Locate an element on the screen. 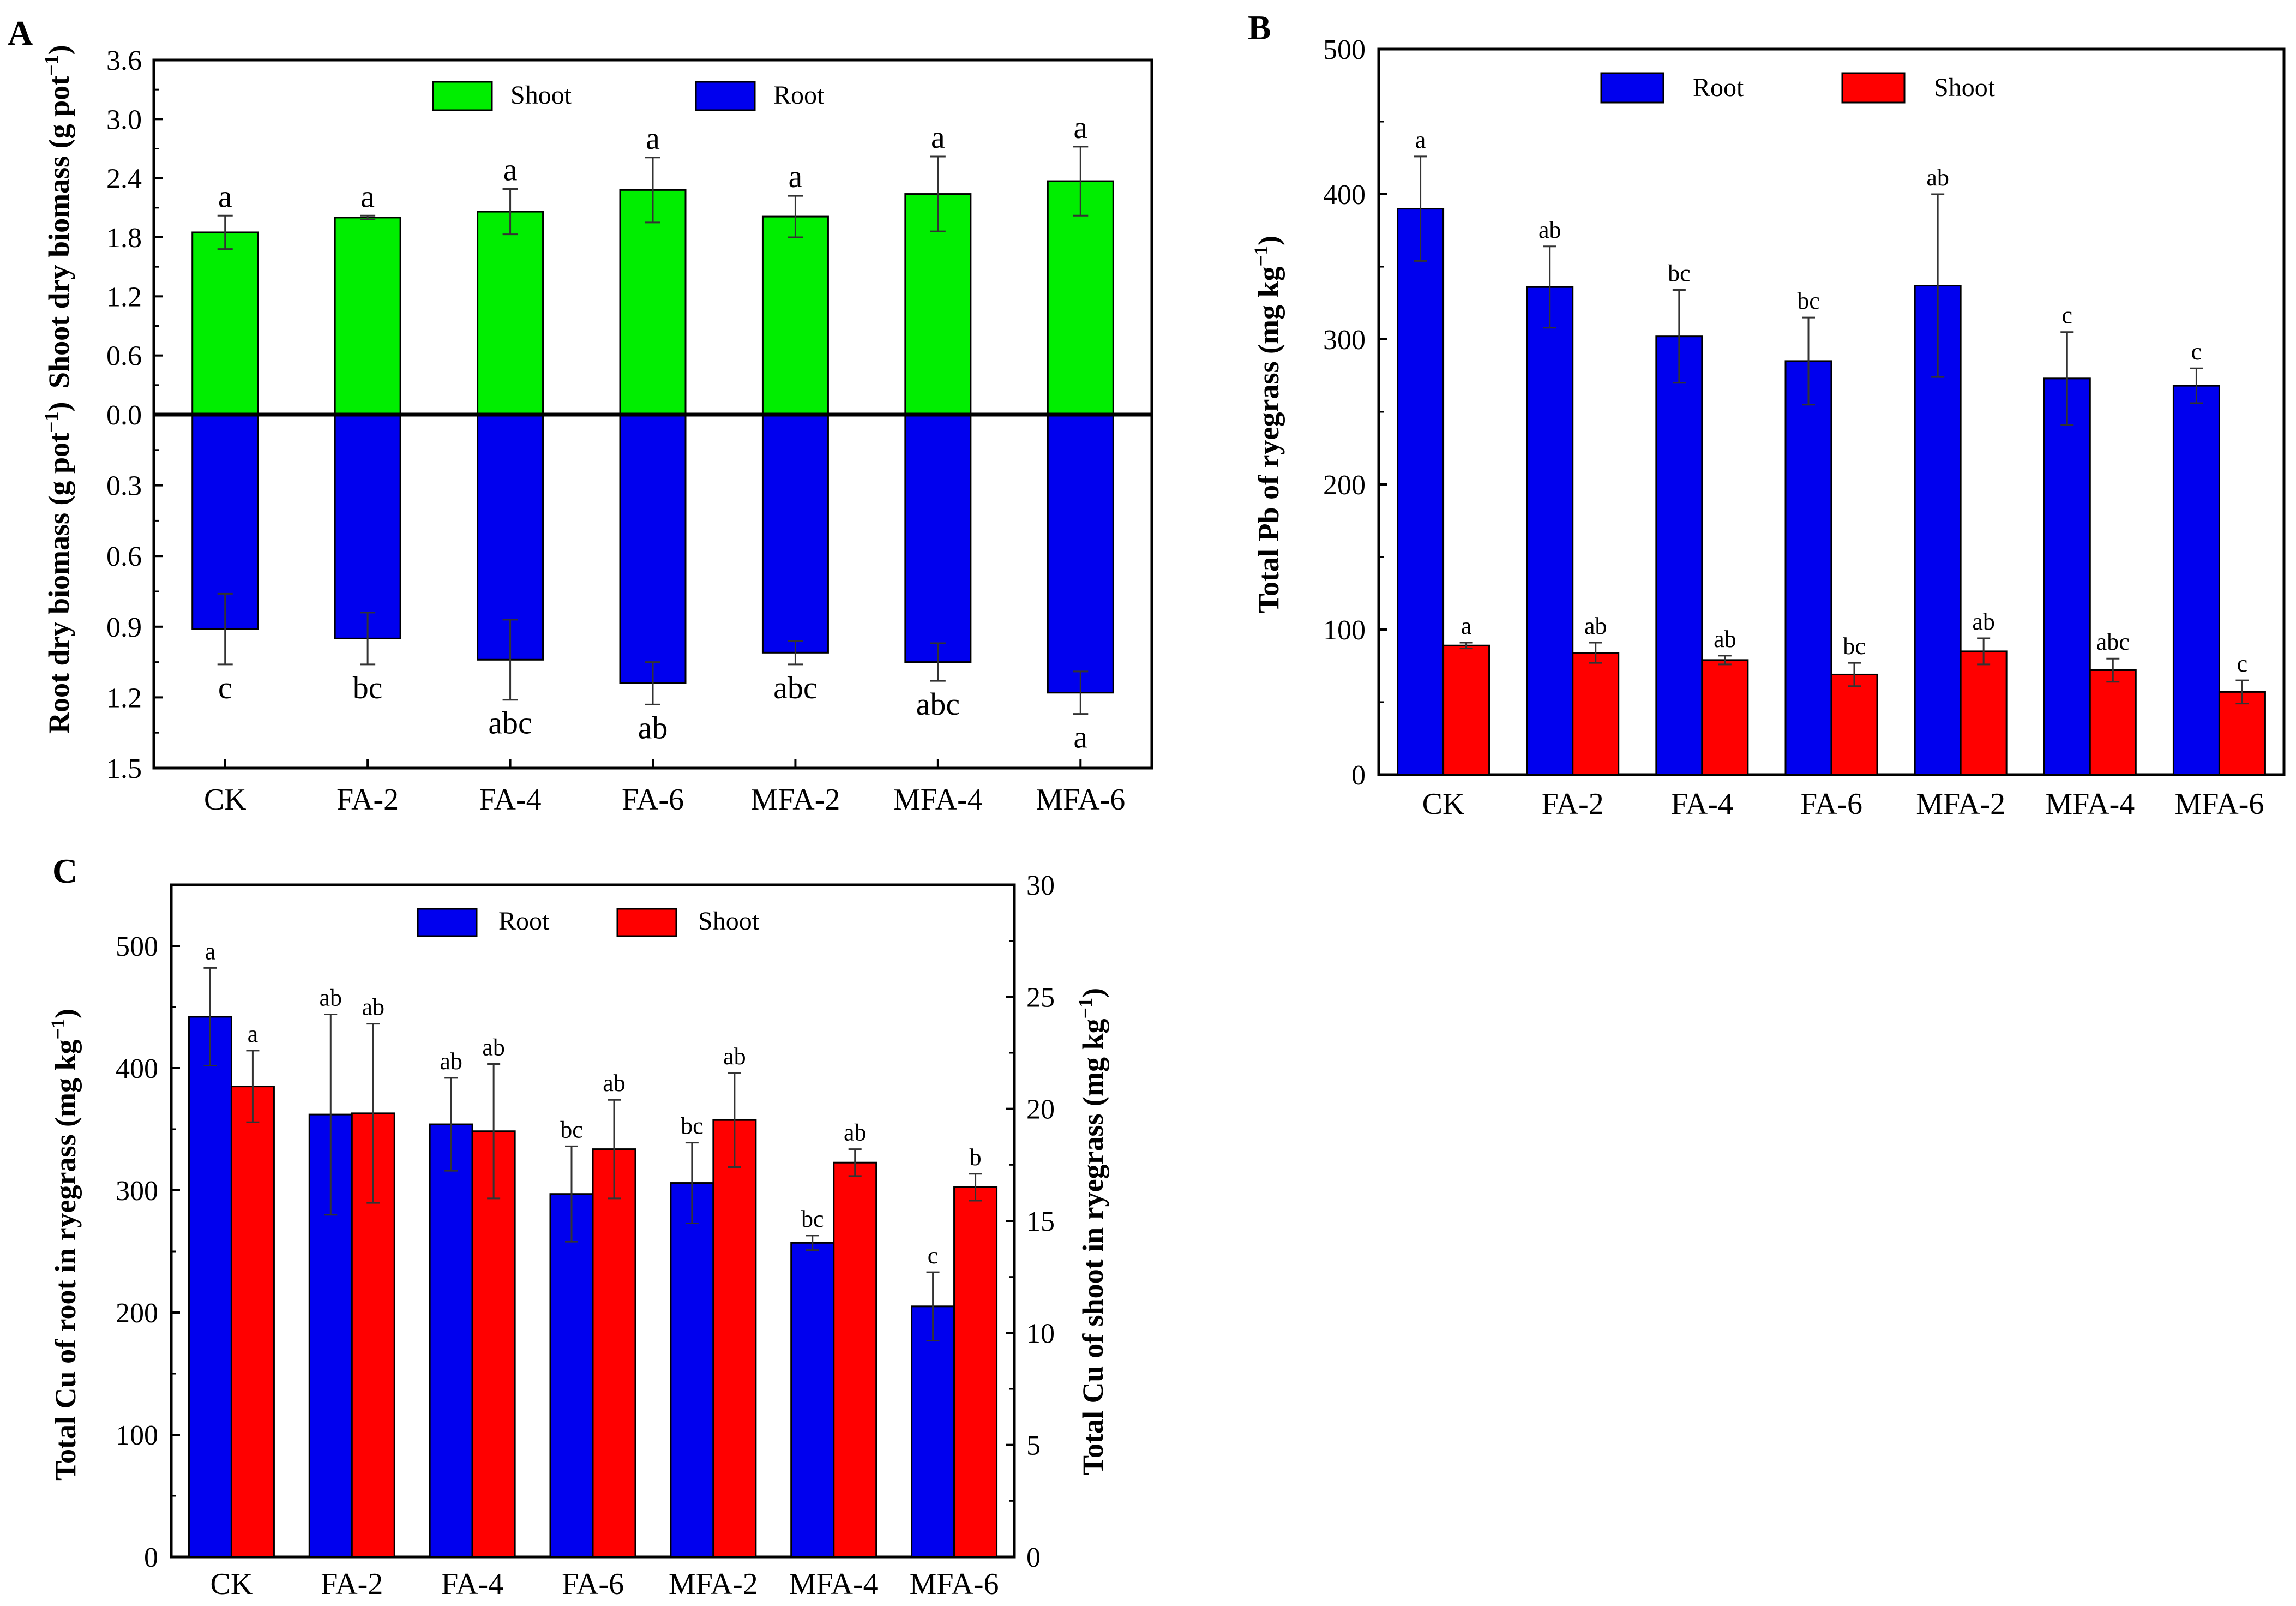 Image resolution: width=2296 pixels, height=1606 pixels. y-tick-label: 0.9 is located at coordinates (124, 627).